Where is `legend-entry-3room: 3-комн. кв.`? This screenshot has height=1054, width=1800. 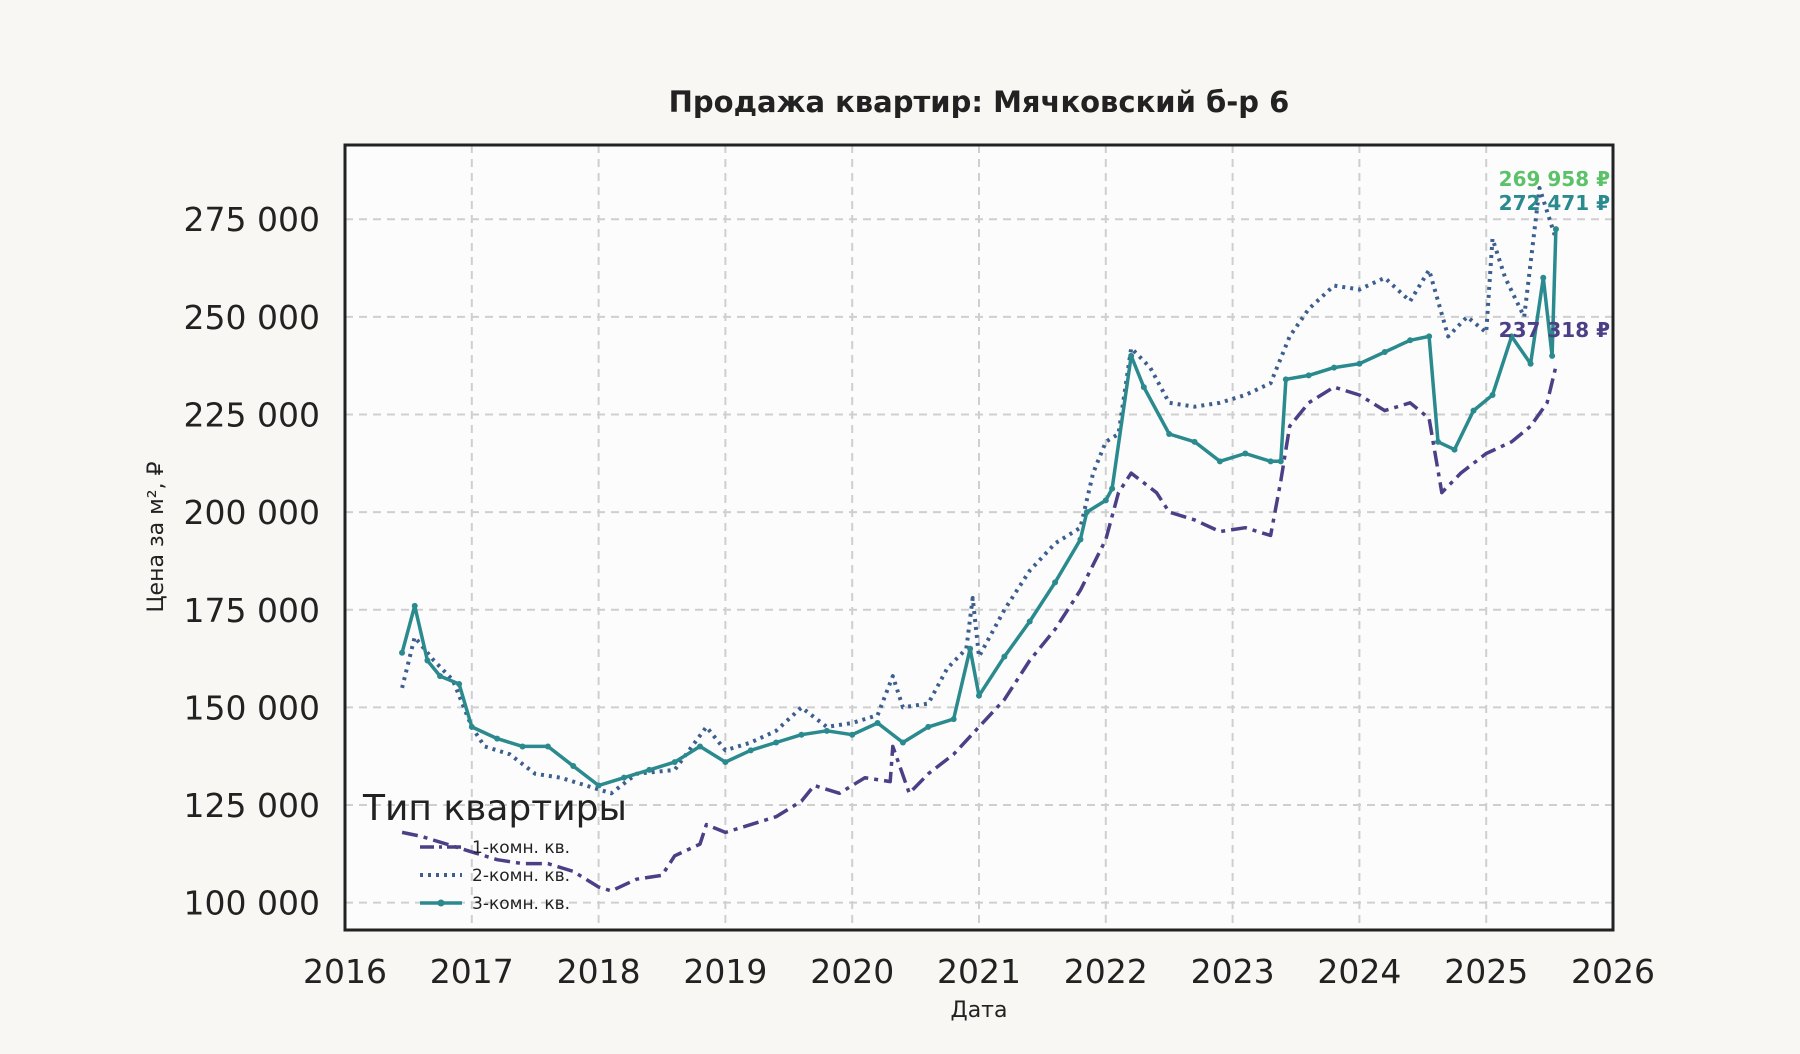
legend-entry-3room: 3-комн. кв. is located at coordinates (495, 904).